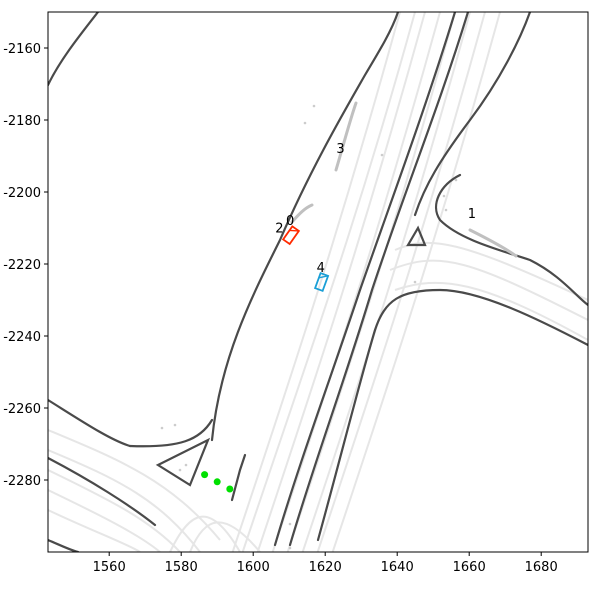 This screenshot has height=600, width=600. I want to click on agent-label-1: 1, so click(472, 214).